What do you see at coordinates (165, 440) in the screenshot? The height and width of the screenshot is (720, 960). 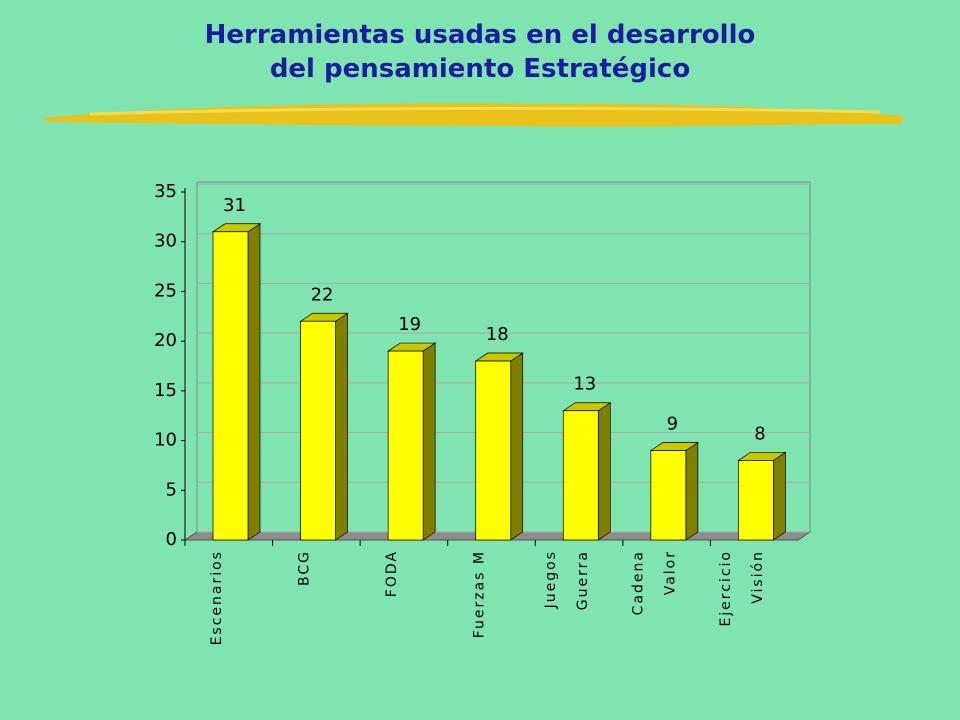 I see `y-tick-label: 10` at bounding box center [165, 440].